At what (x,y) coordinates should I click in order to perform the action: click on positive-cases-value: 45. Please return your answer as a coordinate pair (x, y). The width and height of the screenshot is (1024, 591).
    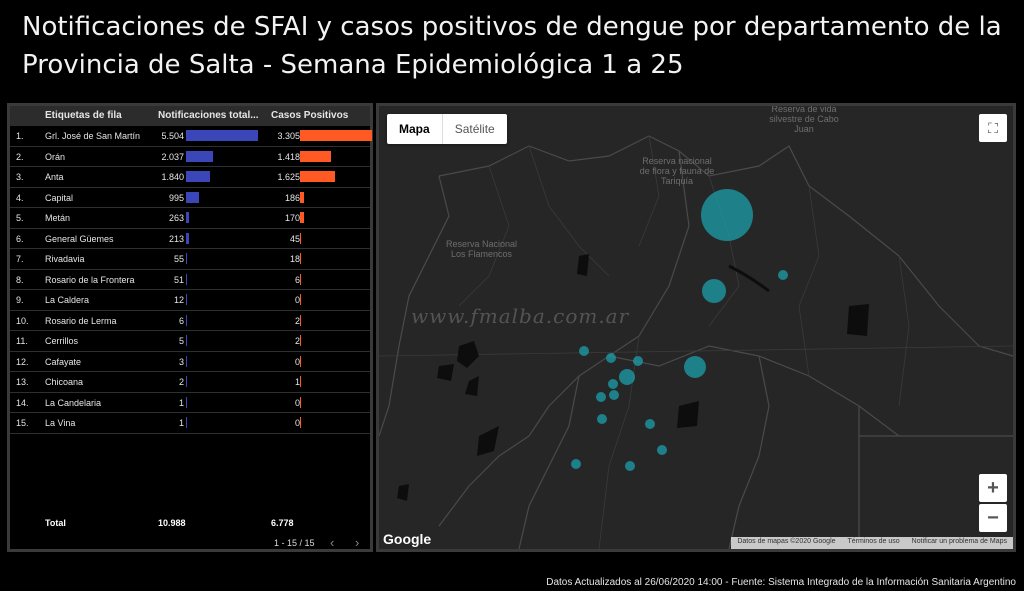
    Looking at the image, I should click on (294, 238).